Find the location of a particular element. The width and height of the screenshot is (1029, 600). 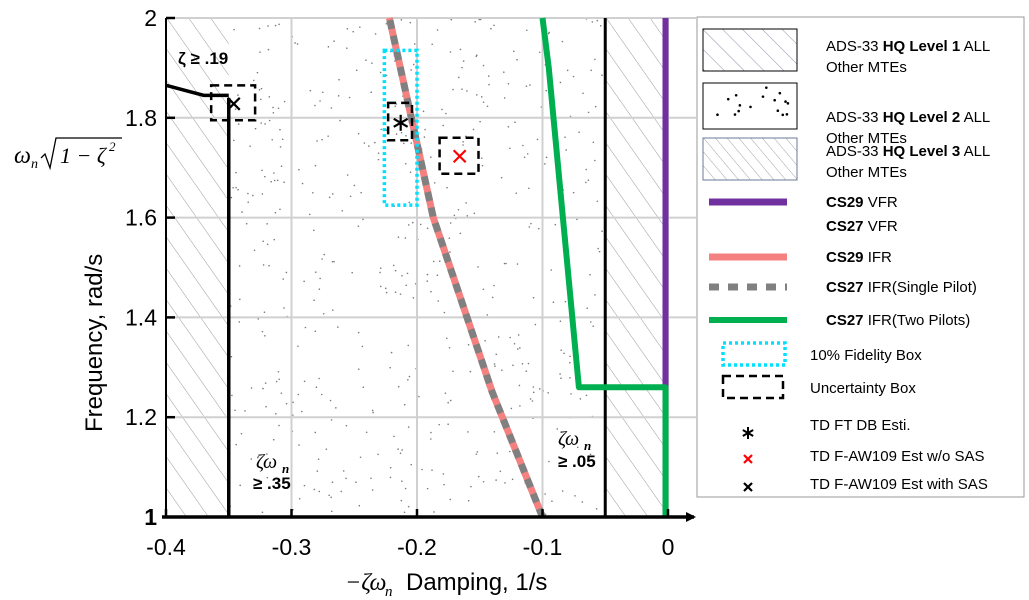

point-x-stroke is located at coordinates (459, 156).